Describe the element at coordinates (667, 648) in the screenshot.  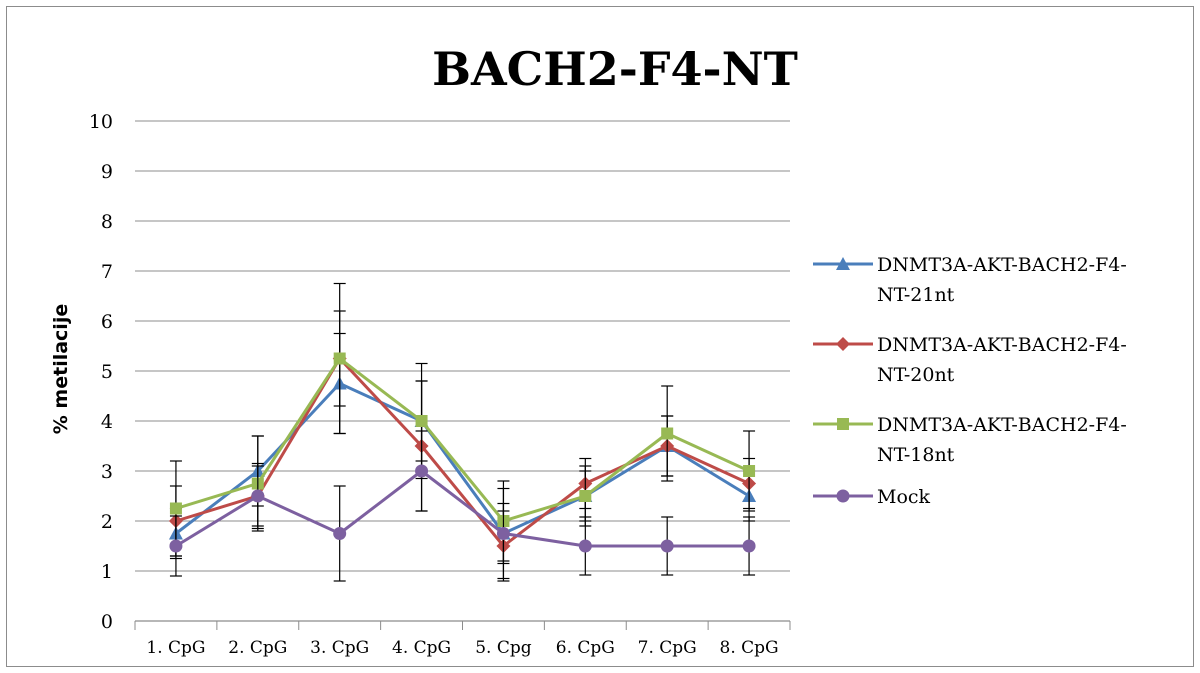
I see `x-tick-label: 7. CpG` at that location.